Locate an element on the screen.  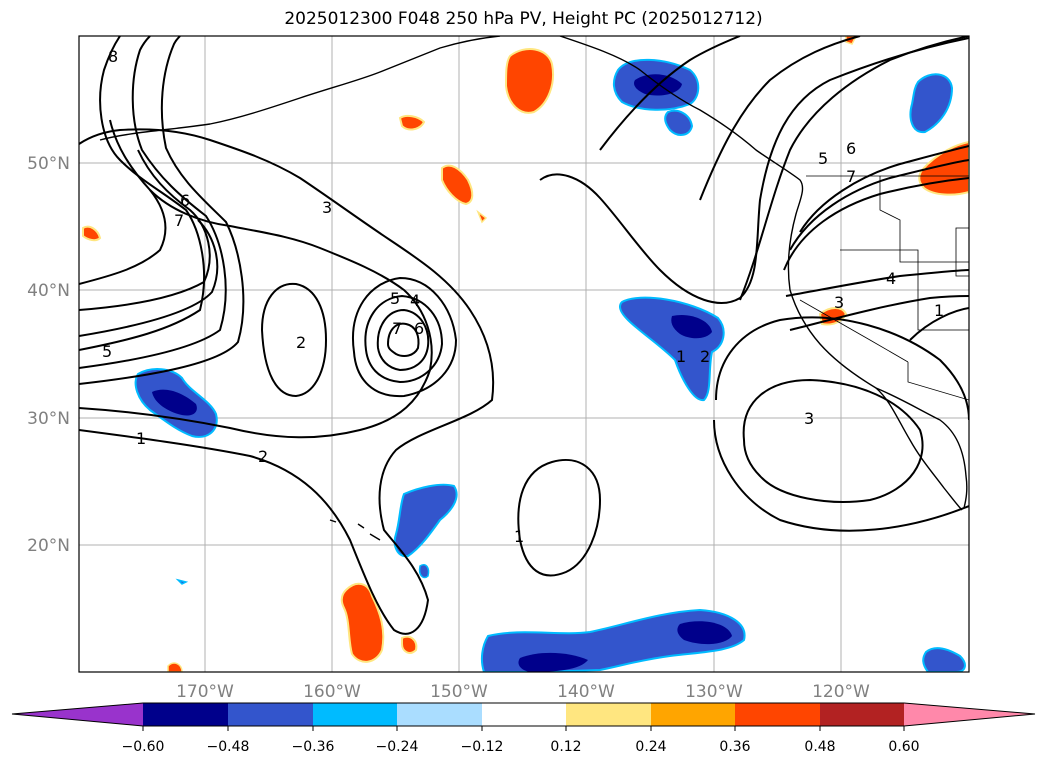
colorbar-tick-label: −0.60 is located at coordinates (143, 747).